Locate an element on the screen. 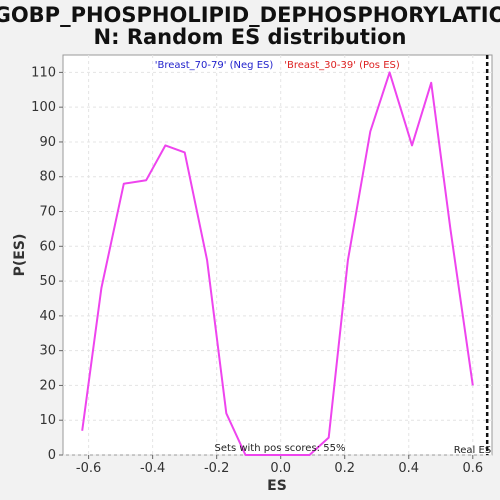  y-tick-label: 100 is located at coordinates (43, 107).